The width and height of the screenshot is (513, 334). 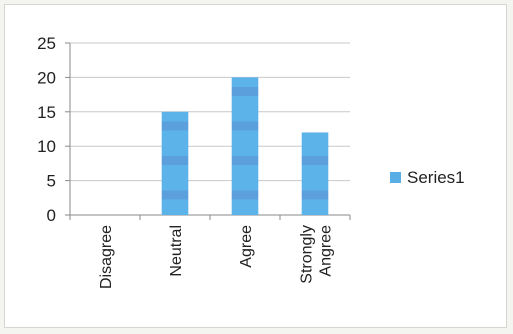 I want to click on legend: Series1, so click(x=427, y=177).